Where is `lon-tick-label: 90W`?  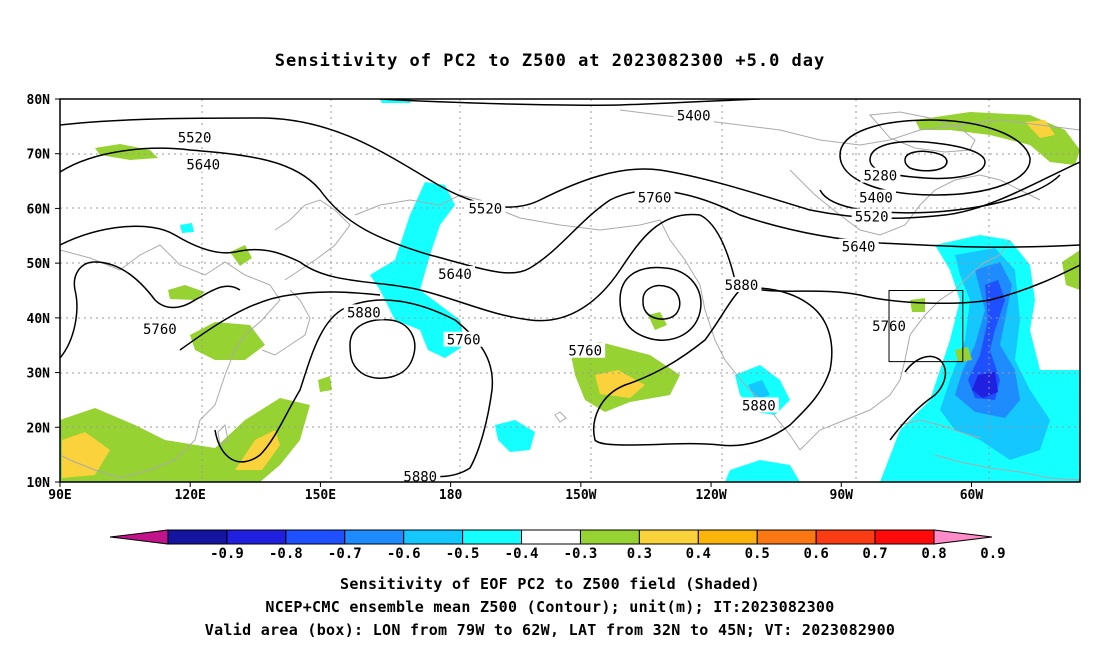
lon-tick-label: 90W is located at coordinates (842, 495).